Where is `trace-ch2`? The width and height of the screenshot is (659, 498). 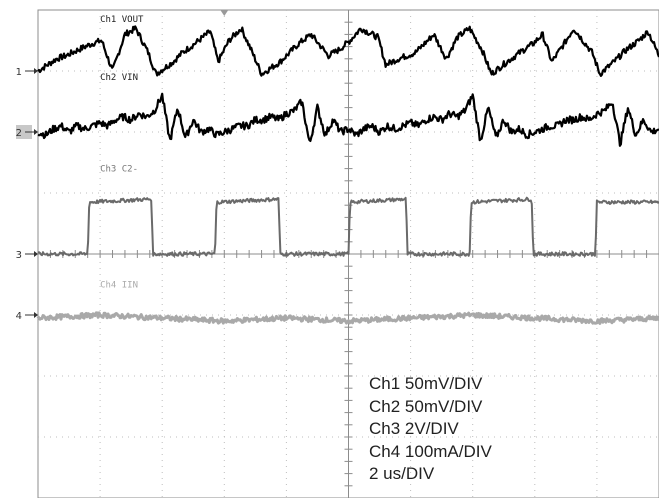 trace-ch2 is located at coordinates (348, 119).